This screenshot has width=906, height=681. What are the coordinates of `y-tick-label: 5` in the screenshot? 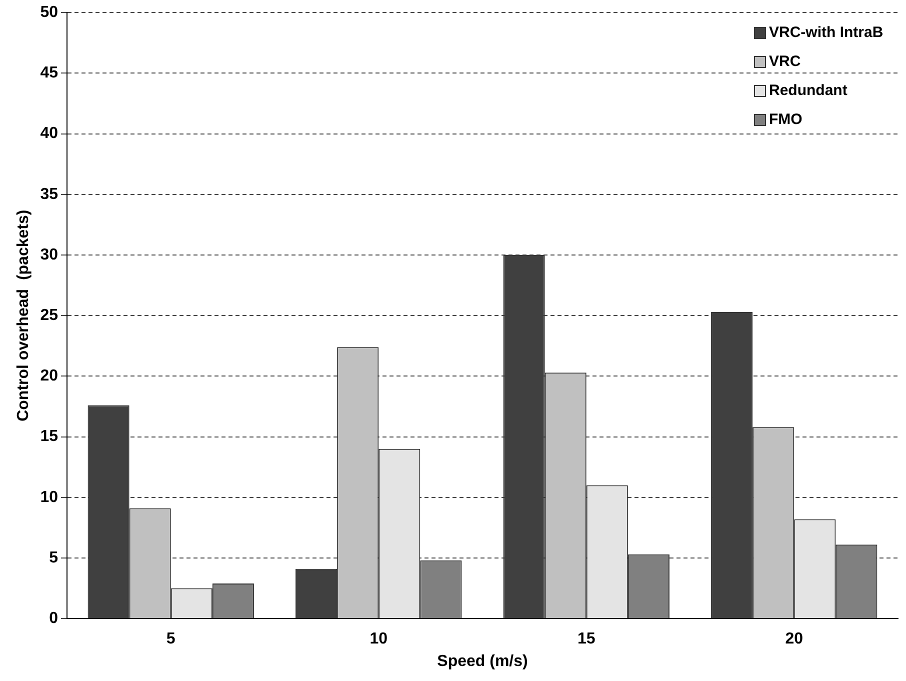 It's located at (53, 557).